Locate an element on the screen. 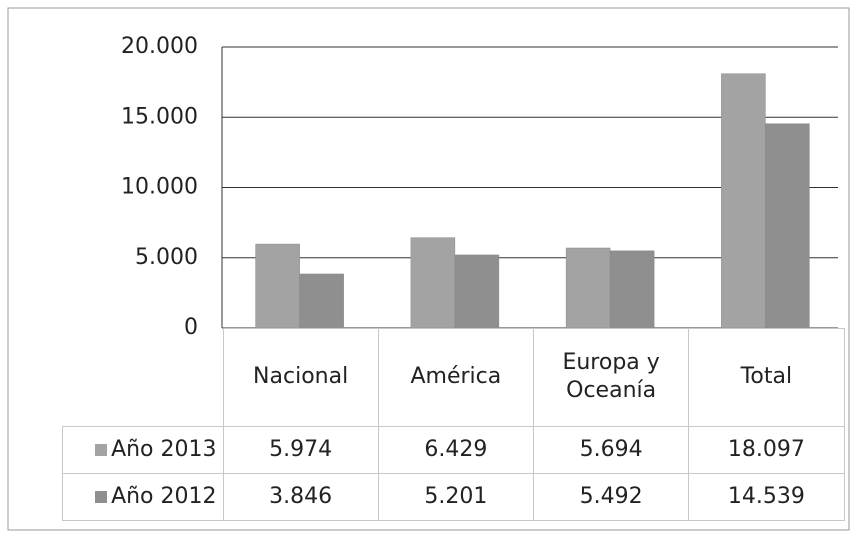 The width and height of the screenshot is (857, 539). legend-label: Año 2013 is located at coordinates (164, 449).